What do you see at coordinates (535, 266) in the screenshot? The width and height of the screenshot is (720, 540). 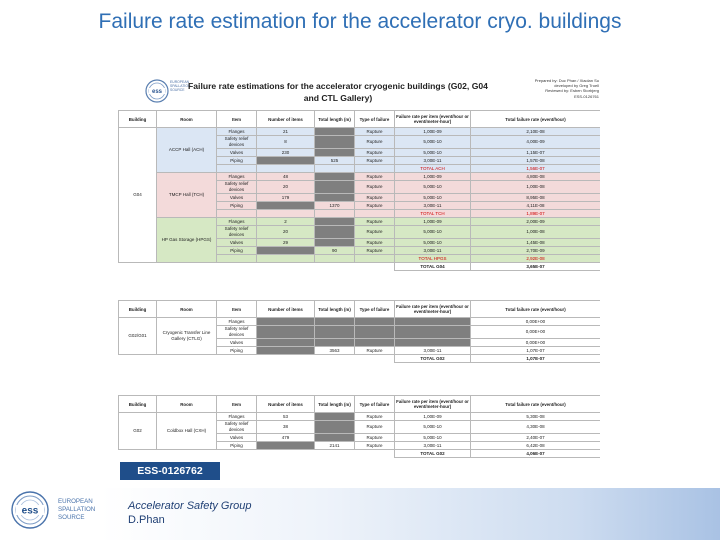 I see `total-value: 3,65E-07` at bounding box center [535, 266].